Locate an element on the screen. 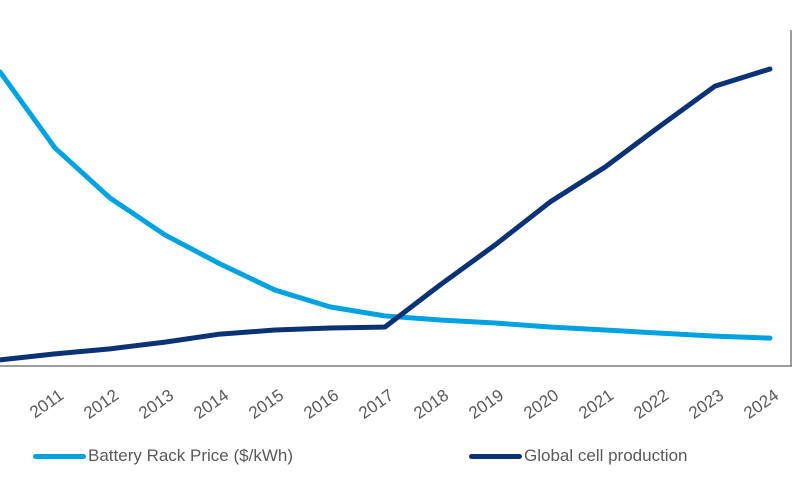 The height and width of the screenshot is (480, 800). x-tick-label-2013: 2013 is located at coordinates (156, 404).